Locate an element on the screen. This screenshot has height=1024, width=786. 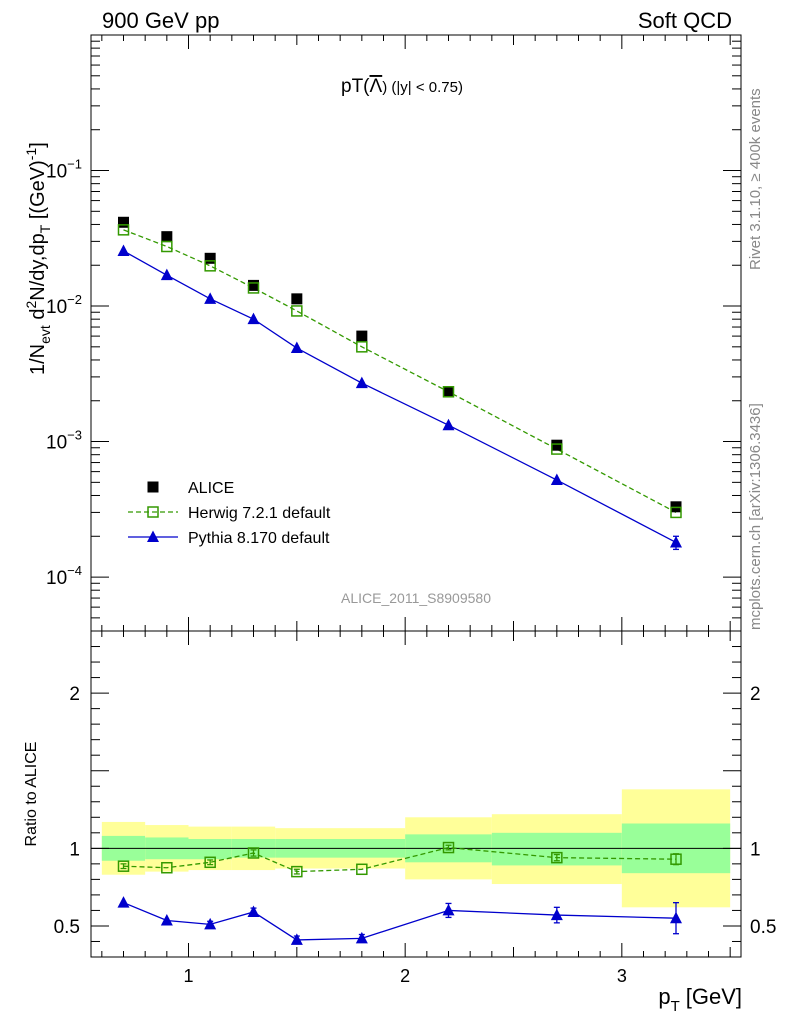
title-particle: Λ is located at coordinates (376, 86).